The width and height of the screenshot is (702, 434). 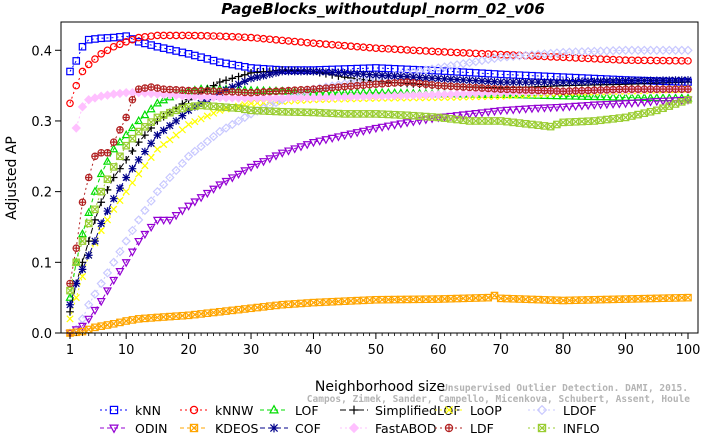 I want to click on point-kdeos, so click(x=95, y=327).